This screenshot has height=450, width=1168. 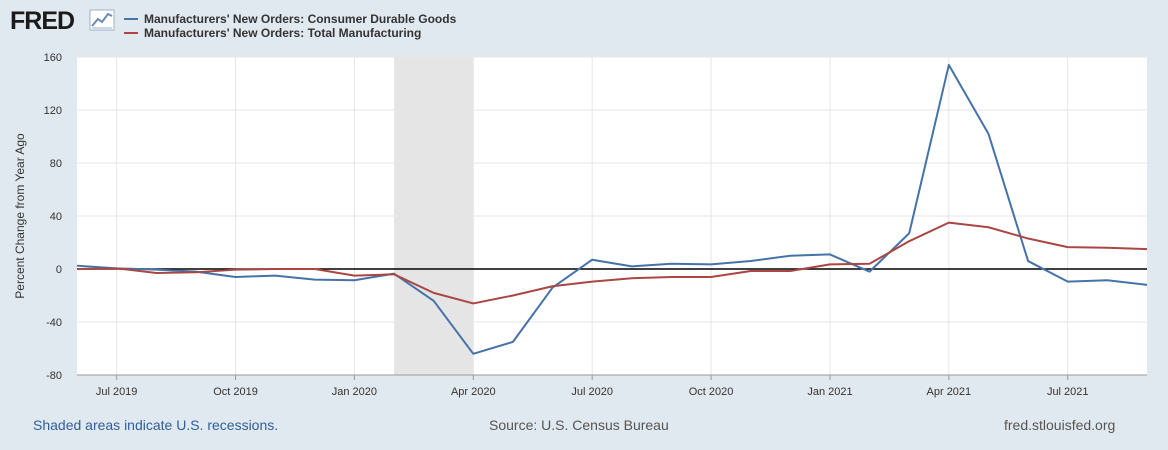 I want to click on legend-swatch-consumer-durable, so click(x=131, y=19).